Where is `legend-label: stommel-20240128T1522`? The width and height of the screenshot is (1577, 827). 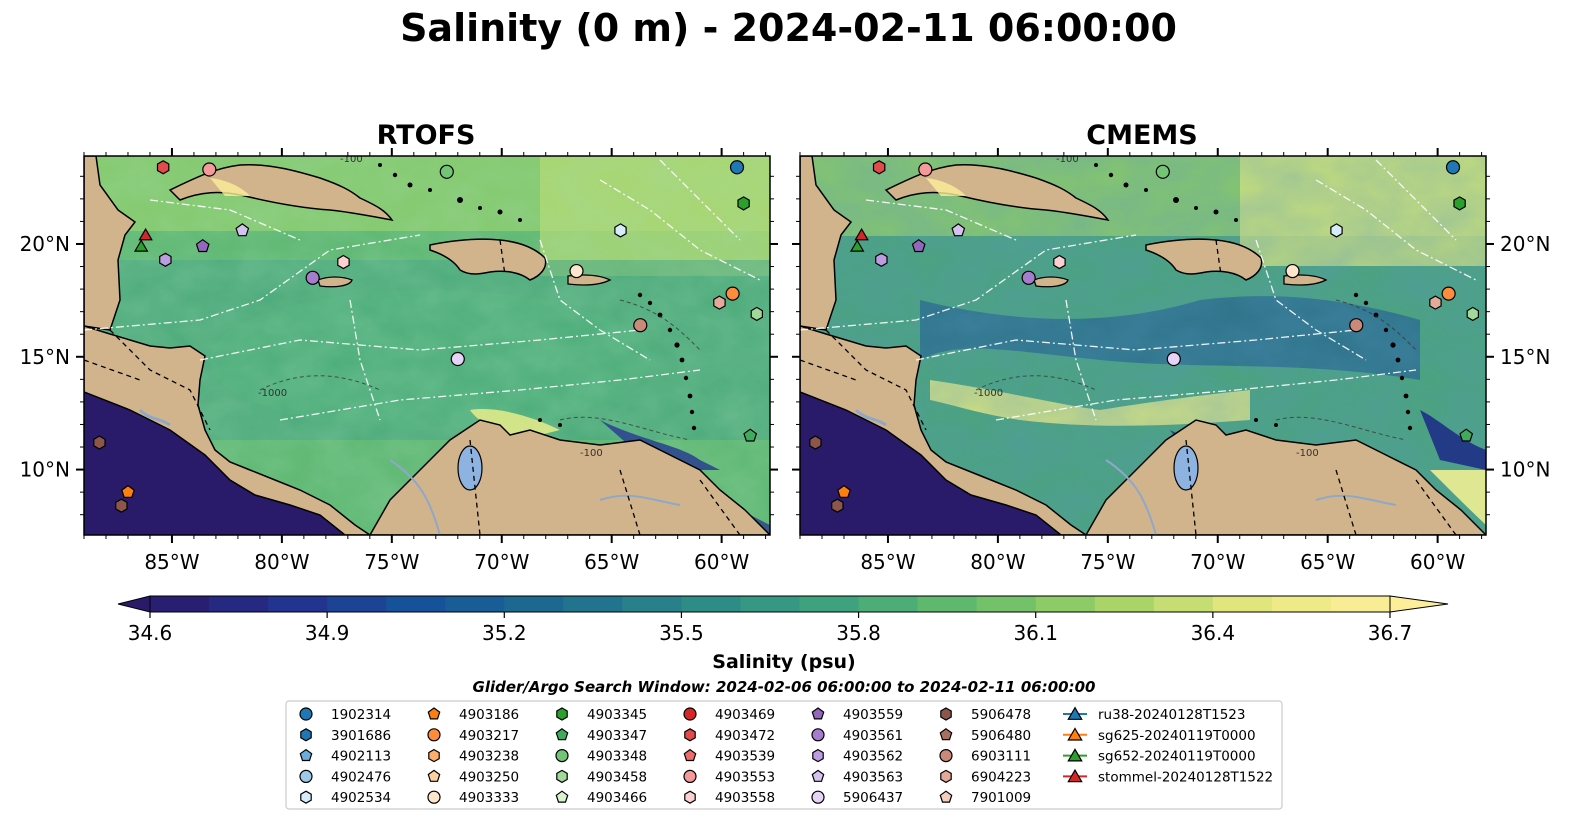
legend-label: stommel-20240128T1522 is located at coordinates (1185, 777).